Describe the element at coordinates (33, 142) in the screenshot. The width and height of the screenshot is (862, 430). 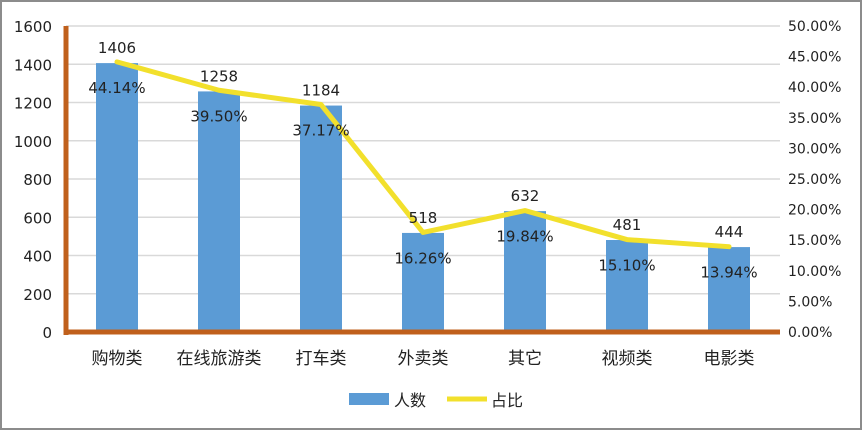
I see `left-tick-label: 1000` at that location.